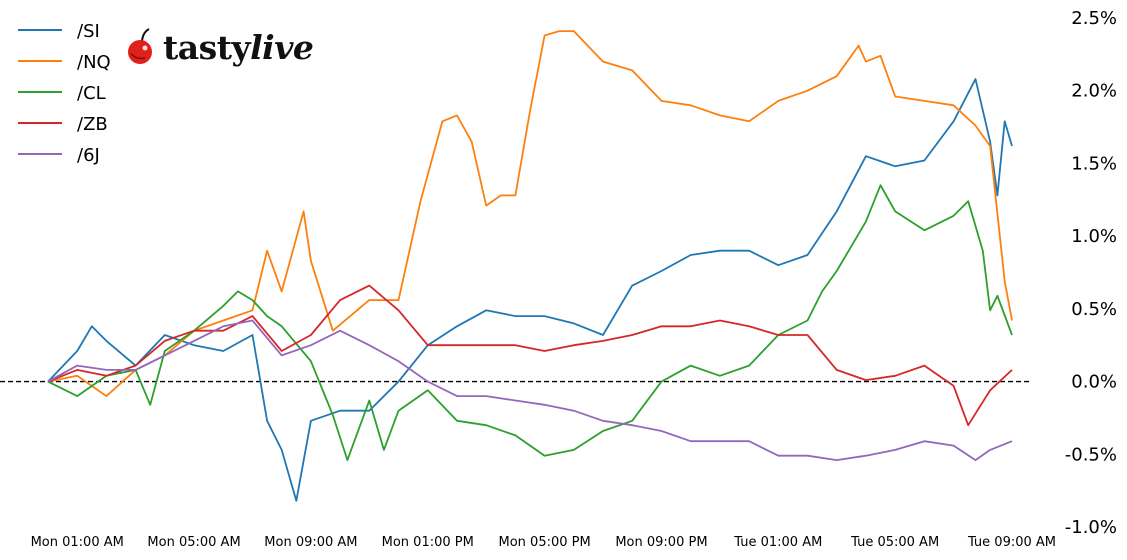 This screenshot has width=1127, height=560. I want to click on x-tick-label: Mon 05:00 AM, so click(193, 542).